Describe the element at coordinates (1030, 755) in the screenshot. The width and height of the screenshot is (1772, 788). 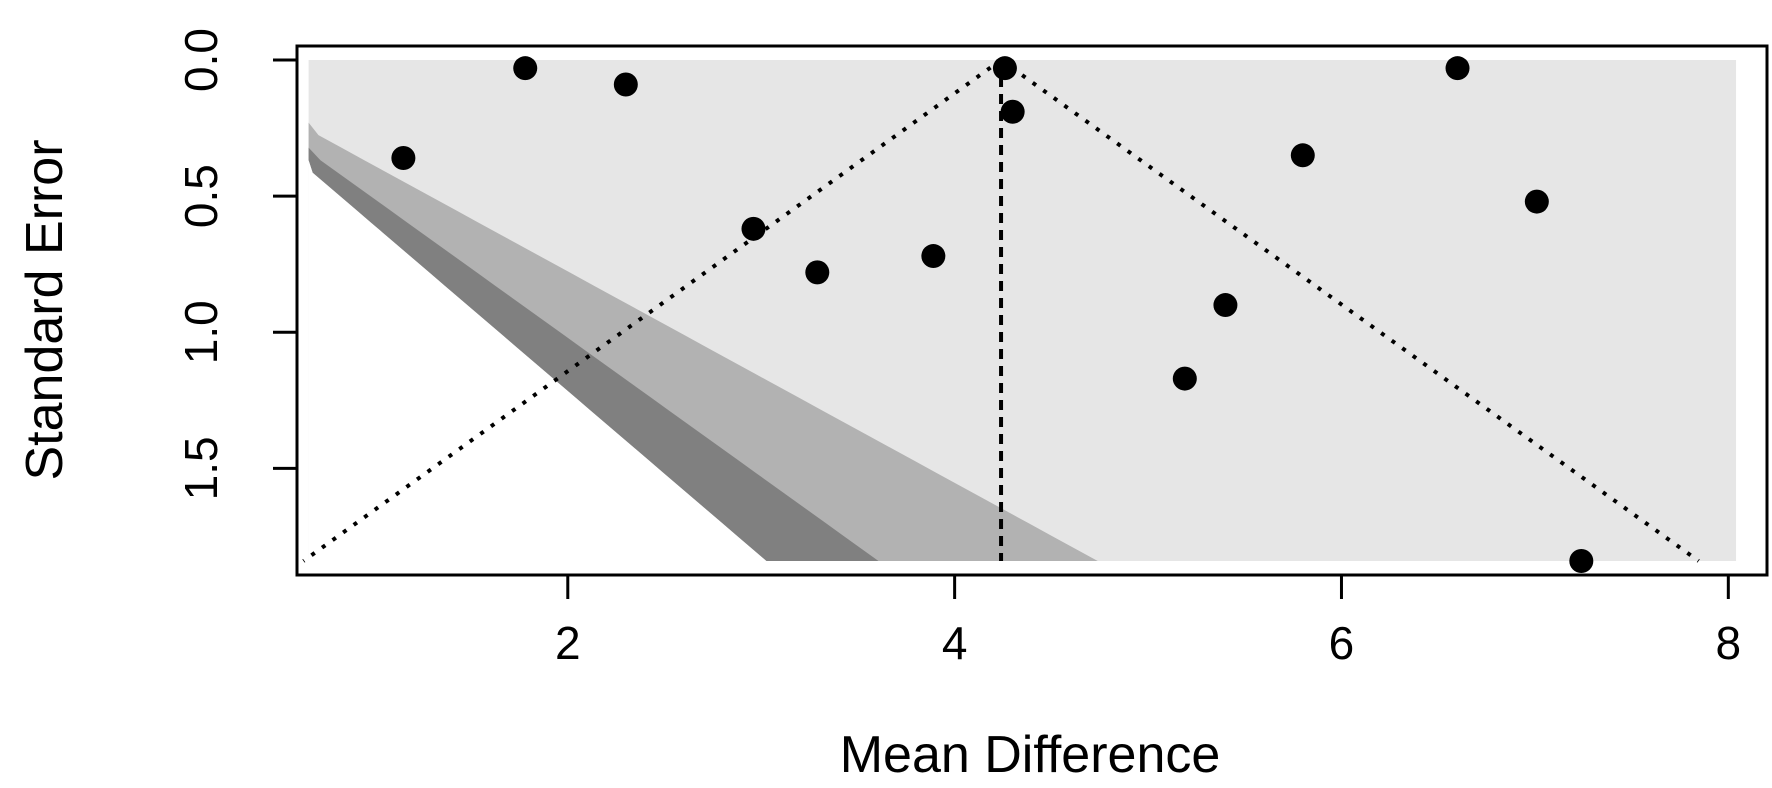
I see `x-axis-title: Mean Difference` at that location.